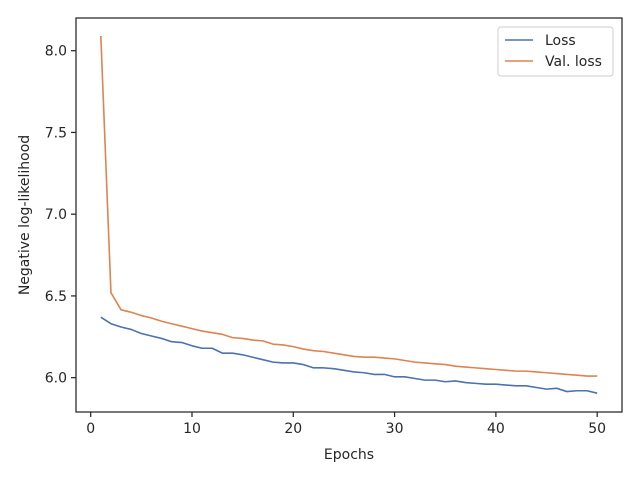  Describe the element at coordinates (346, 424) in the screenshot. I see `x-axis: 0 10 20 30 40 50` at that location.